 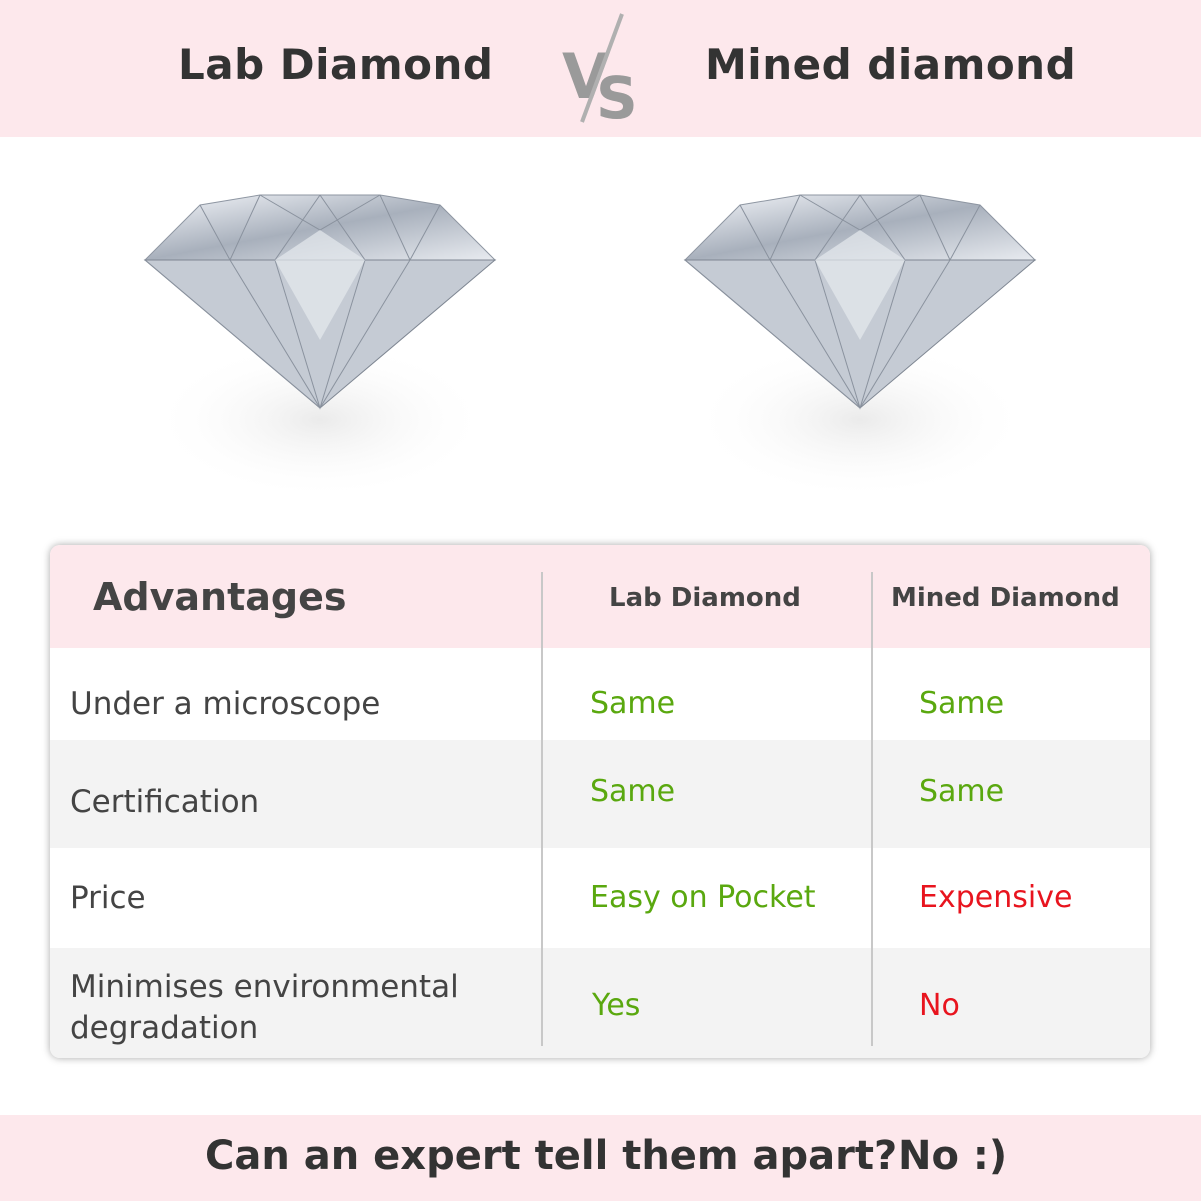 I want to click on svg-text: S, so click(x=617, y=94).